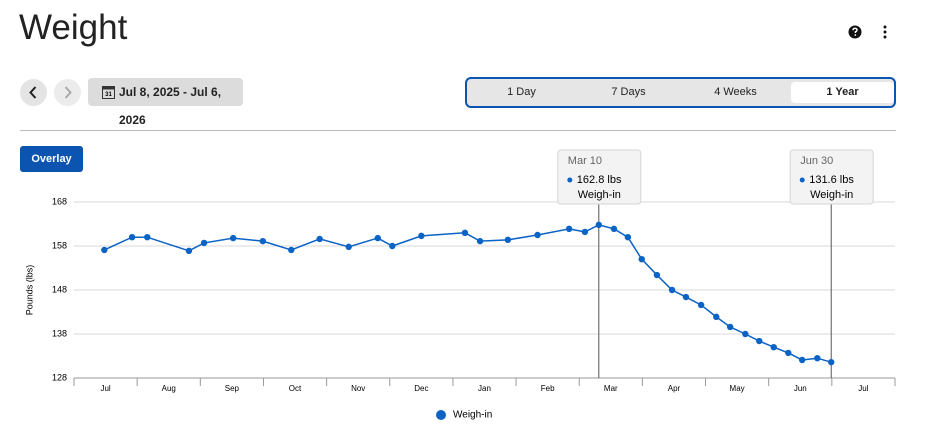 The image size is (928, 426). What do you see at coordinates (885, 32) in the screenshot?
I see `more-icon` at bounding box center [885, 32].